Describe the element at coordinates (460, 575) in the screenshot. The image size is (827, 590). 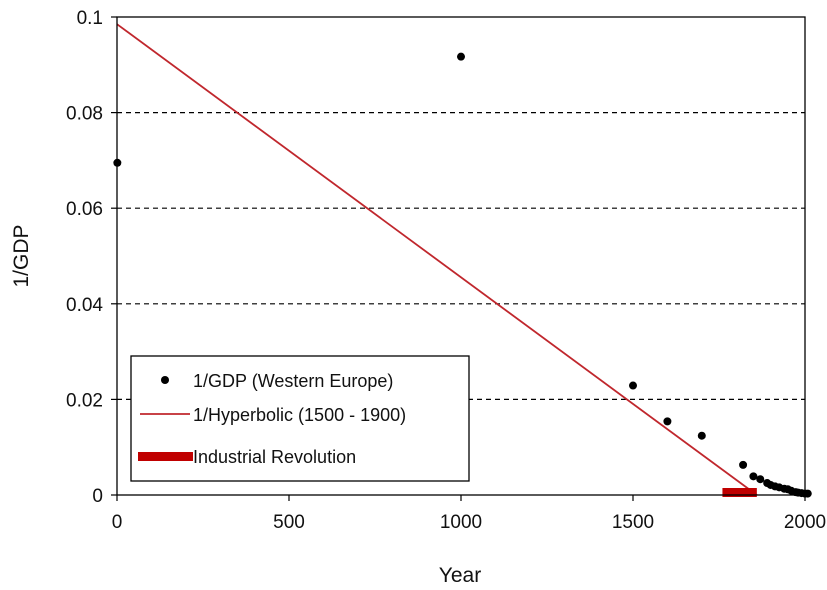
I see `x-axis-label: Year` at that location.